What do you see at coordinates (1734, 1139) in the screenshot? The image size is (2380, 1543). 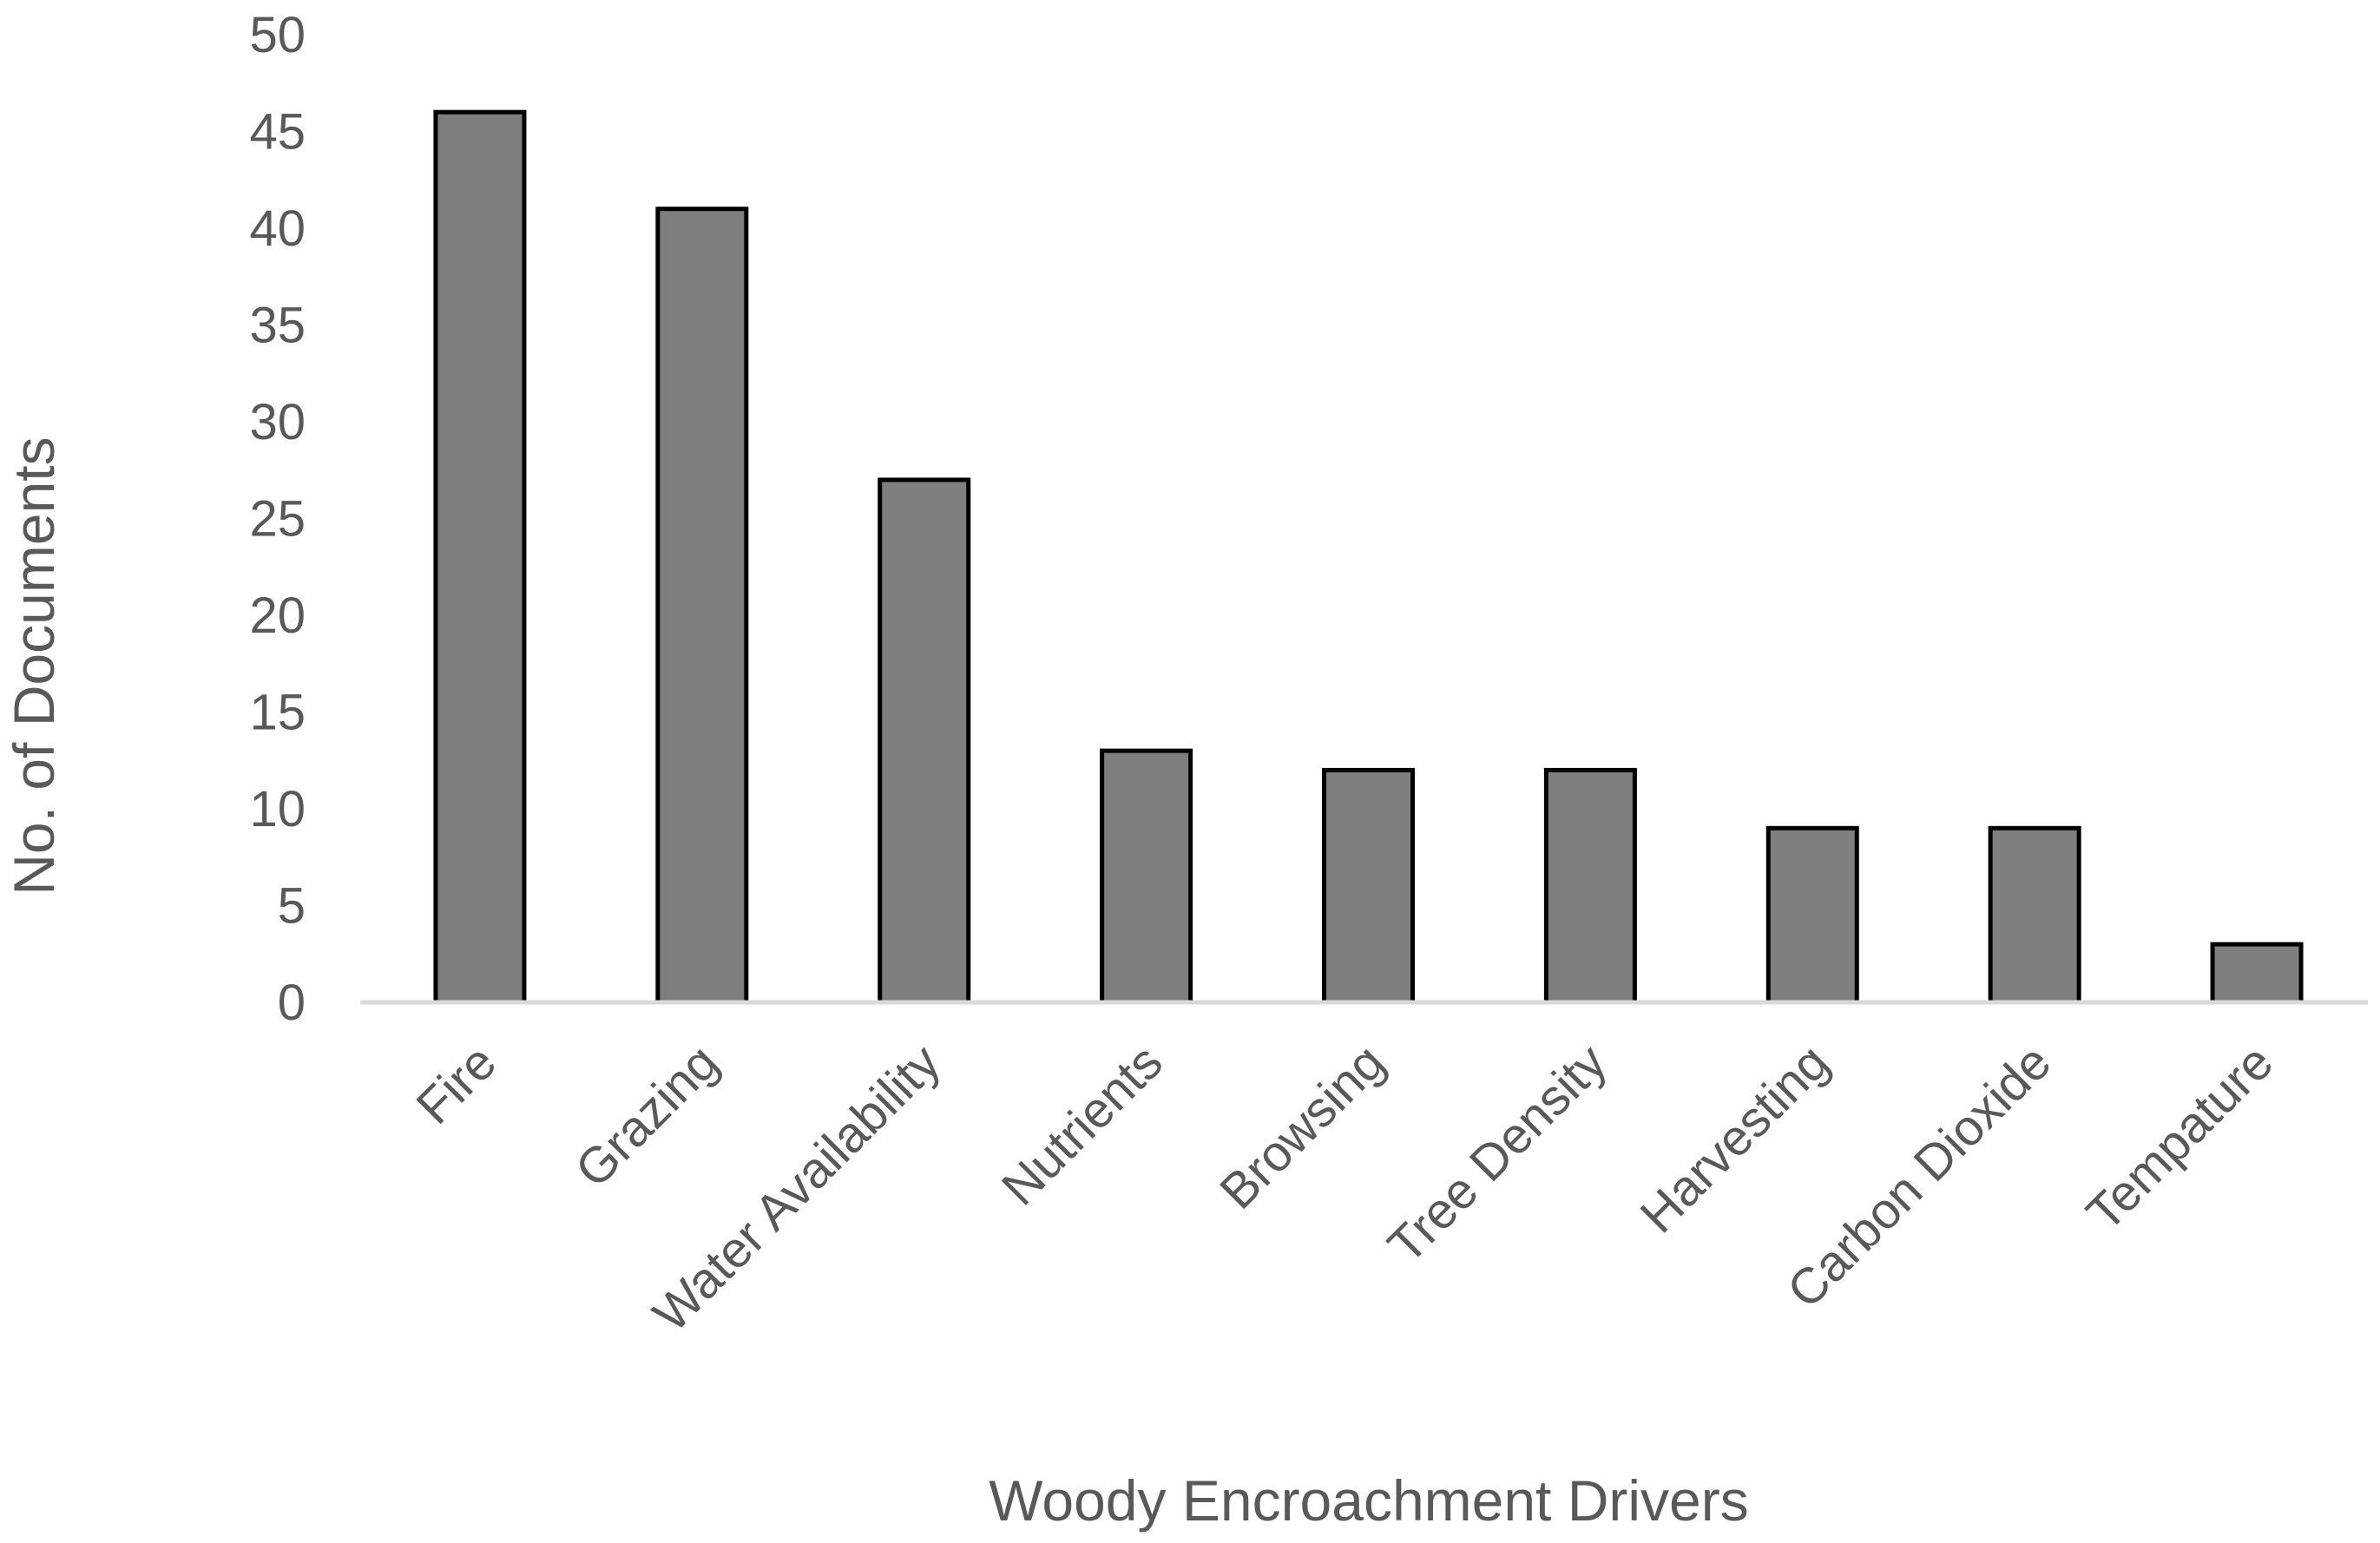 I see `x-category-label: Harvesting` at bounding box center [1734, 1139].